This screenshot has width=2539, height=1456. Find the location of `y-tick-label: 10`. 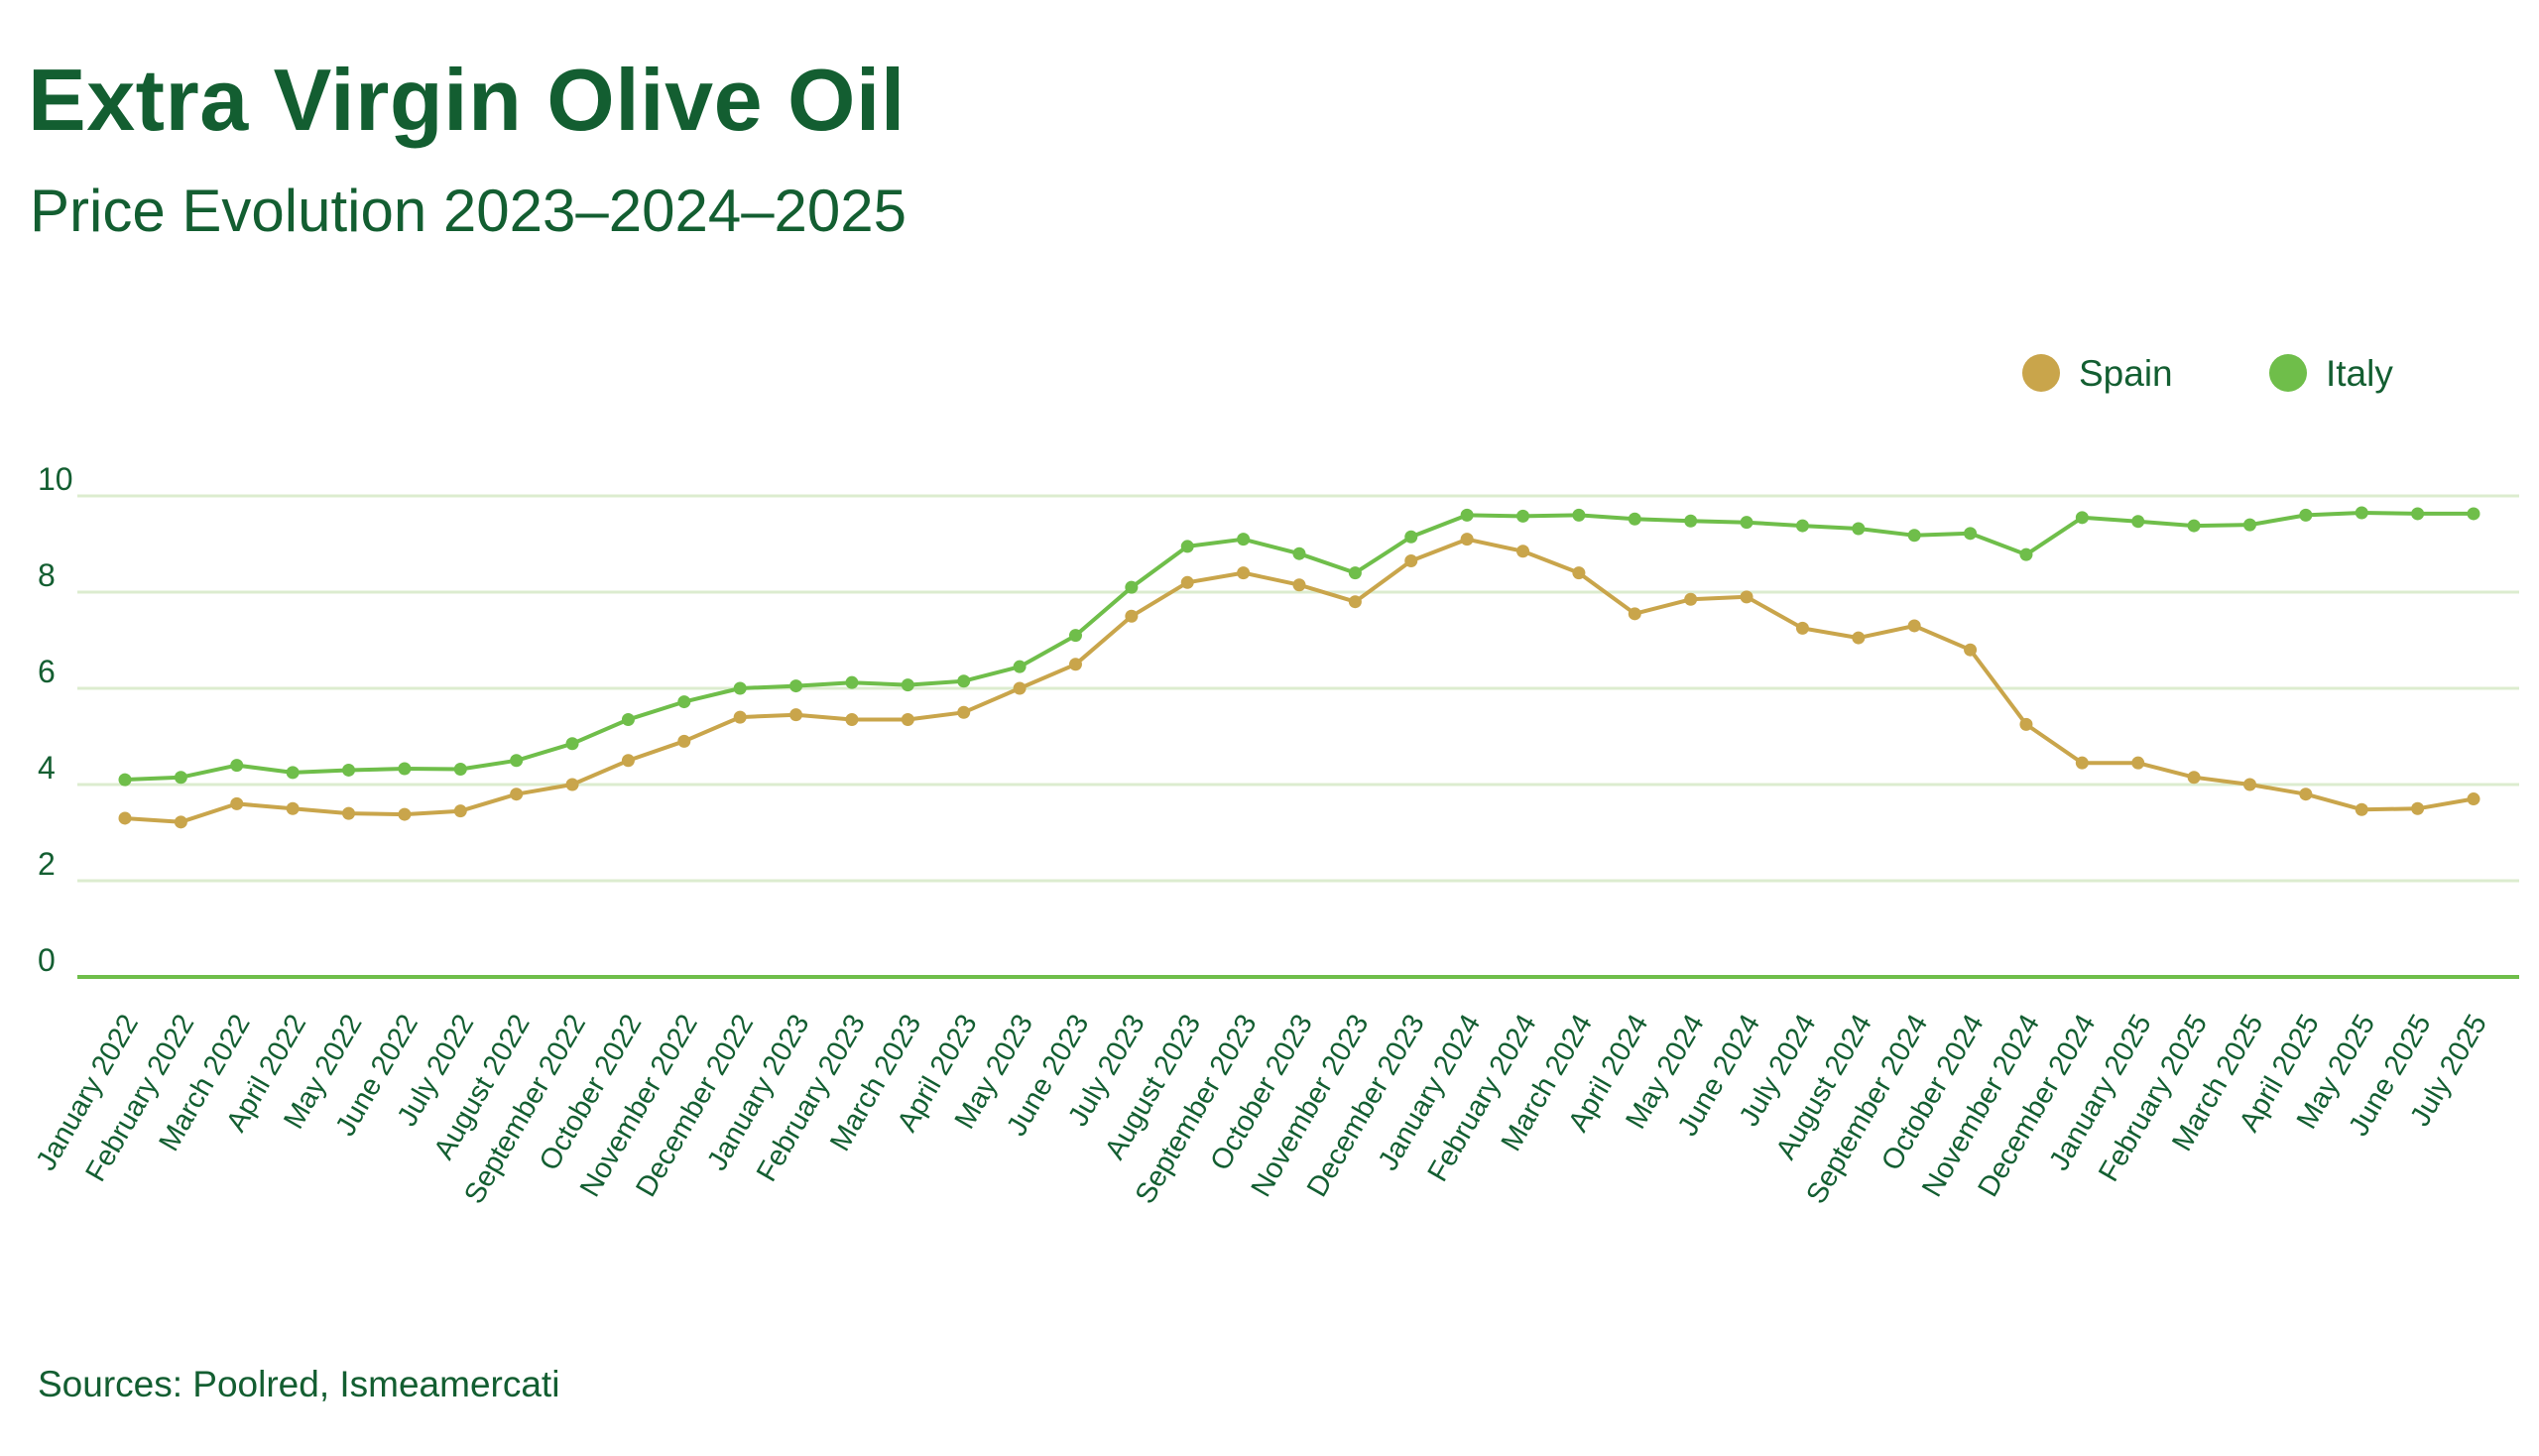

y-tick-label: 10 is located at coordinates (56, 479).